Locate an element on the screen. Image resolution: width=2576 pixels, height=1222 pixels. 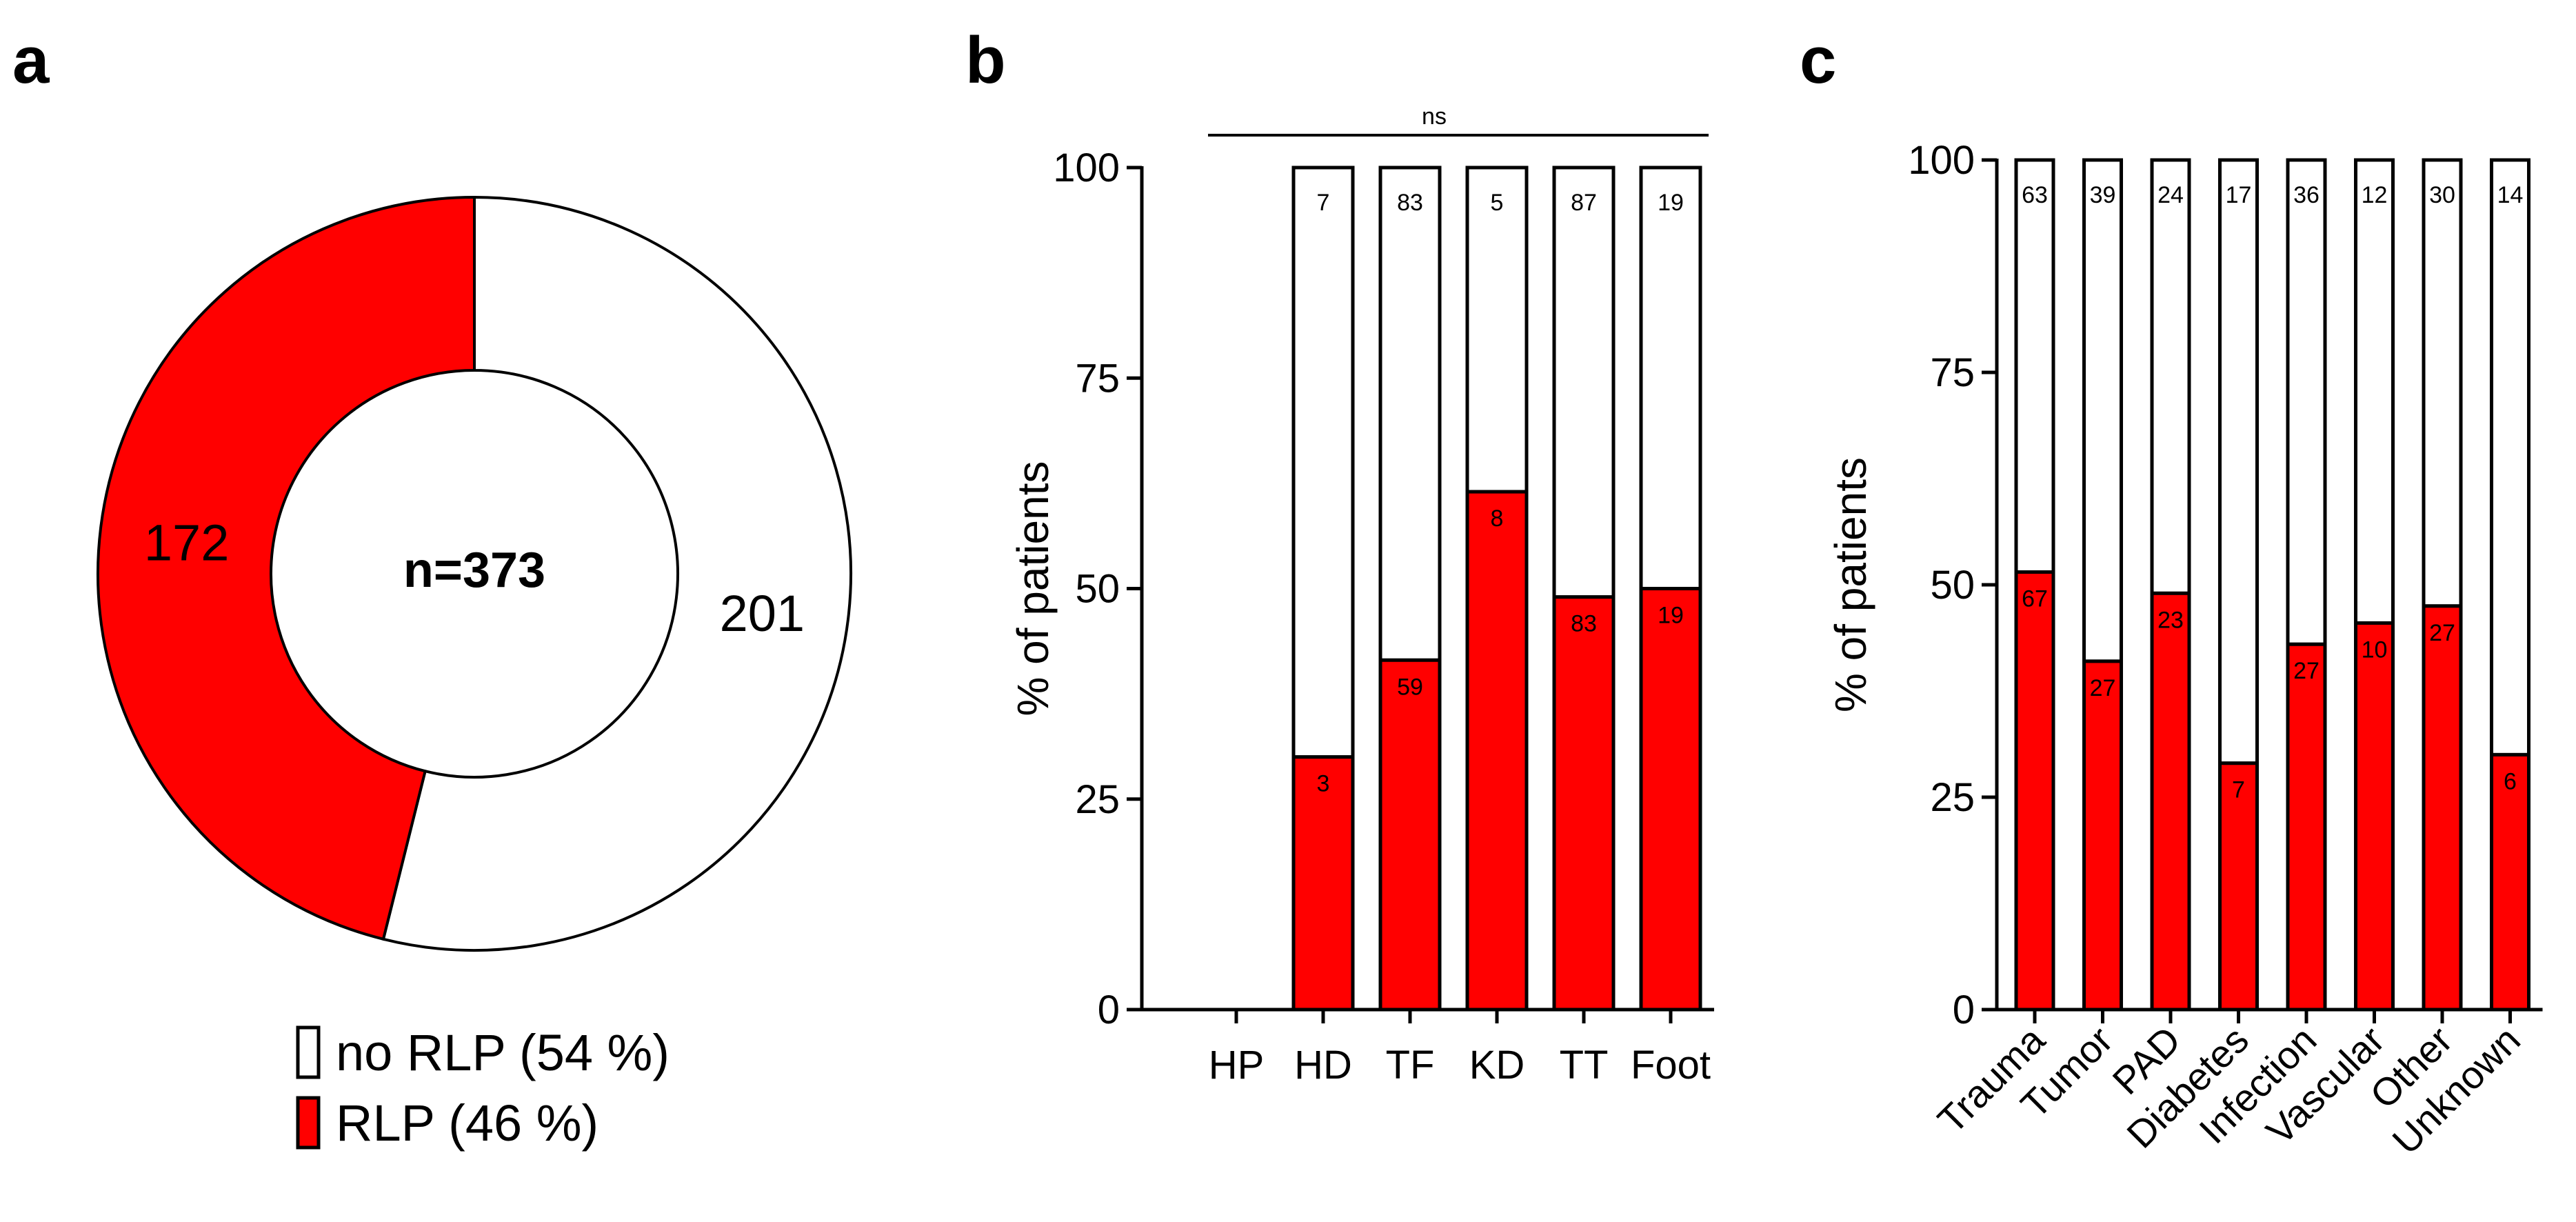
y-axis-title-b: % of patients is located at coordinates (1033, 589).